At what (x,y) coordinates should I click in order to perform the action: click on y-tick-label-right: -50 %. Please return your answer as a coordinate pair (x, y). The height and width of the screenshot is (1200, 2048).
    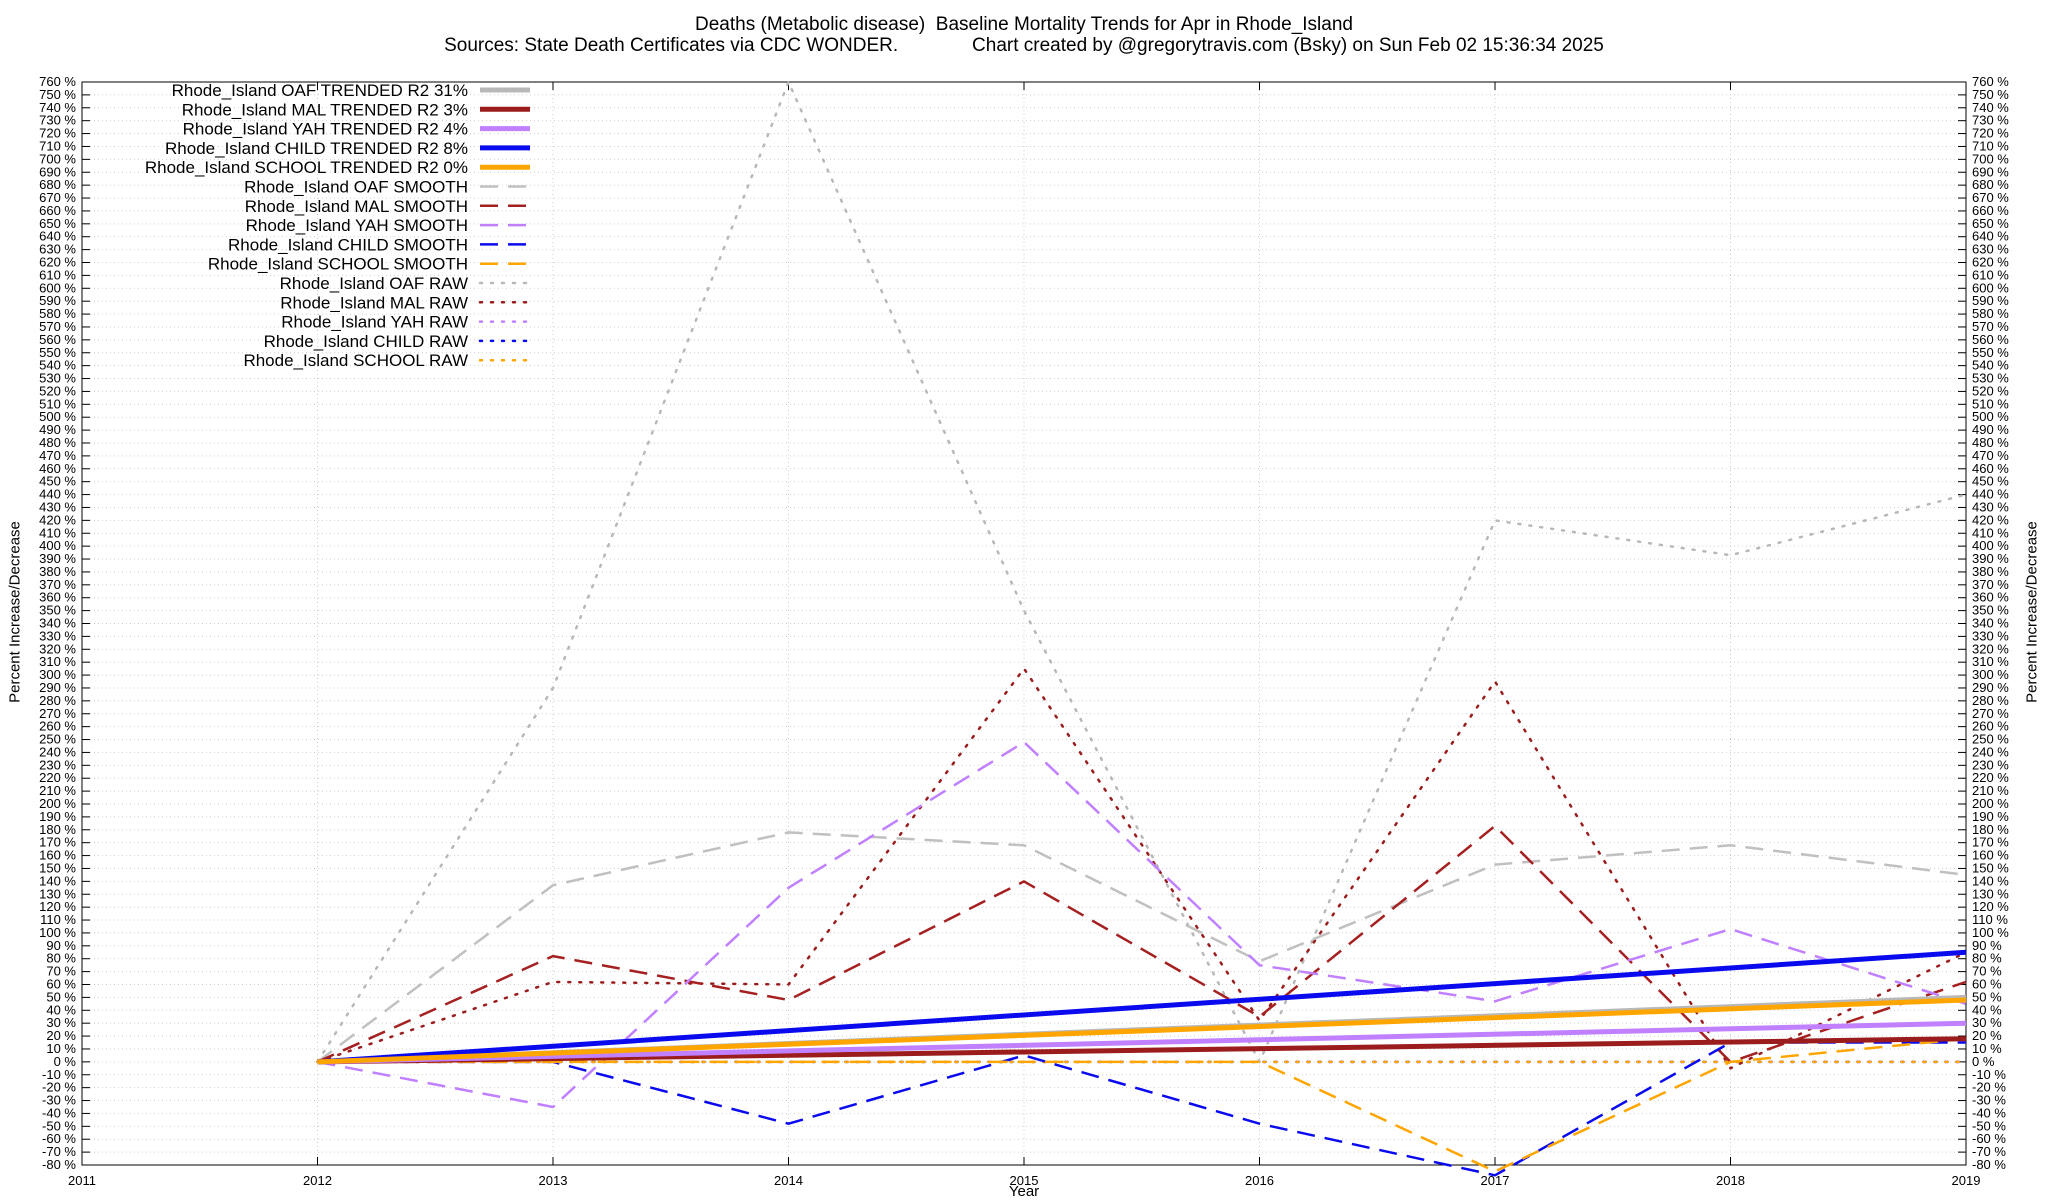
    Looking at the image, I should click on (1989, 1125).